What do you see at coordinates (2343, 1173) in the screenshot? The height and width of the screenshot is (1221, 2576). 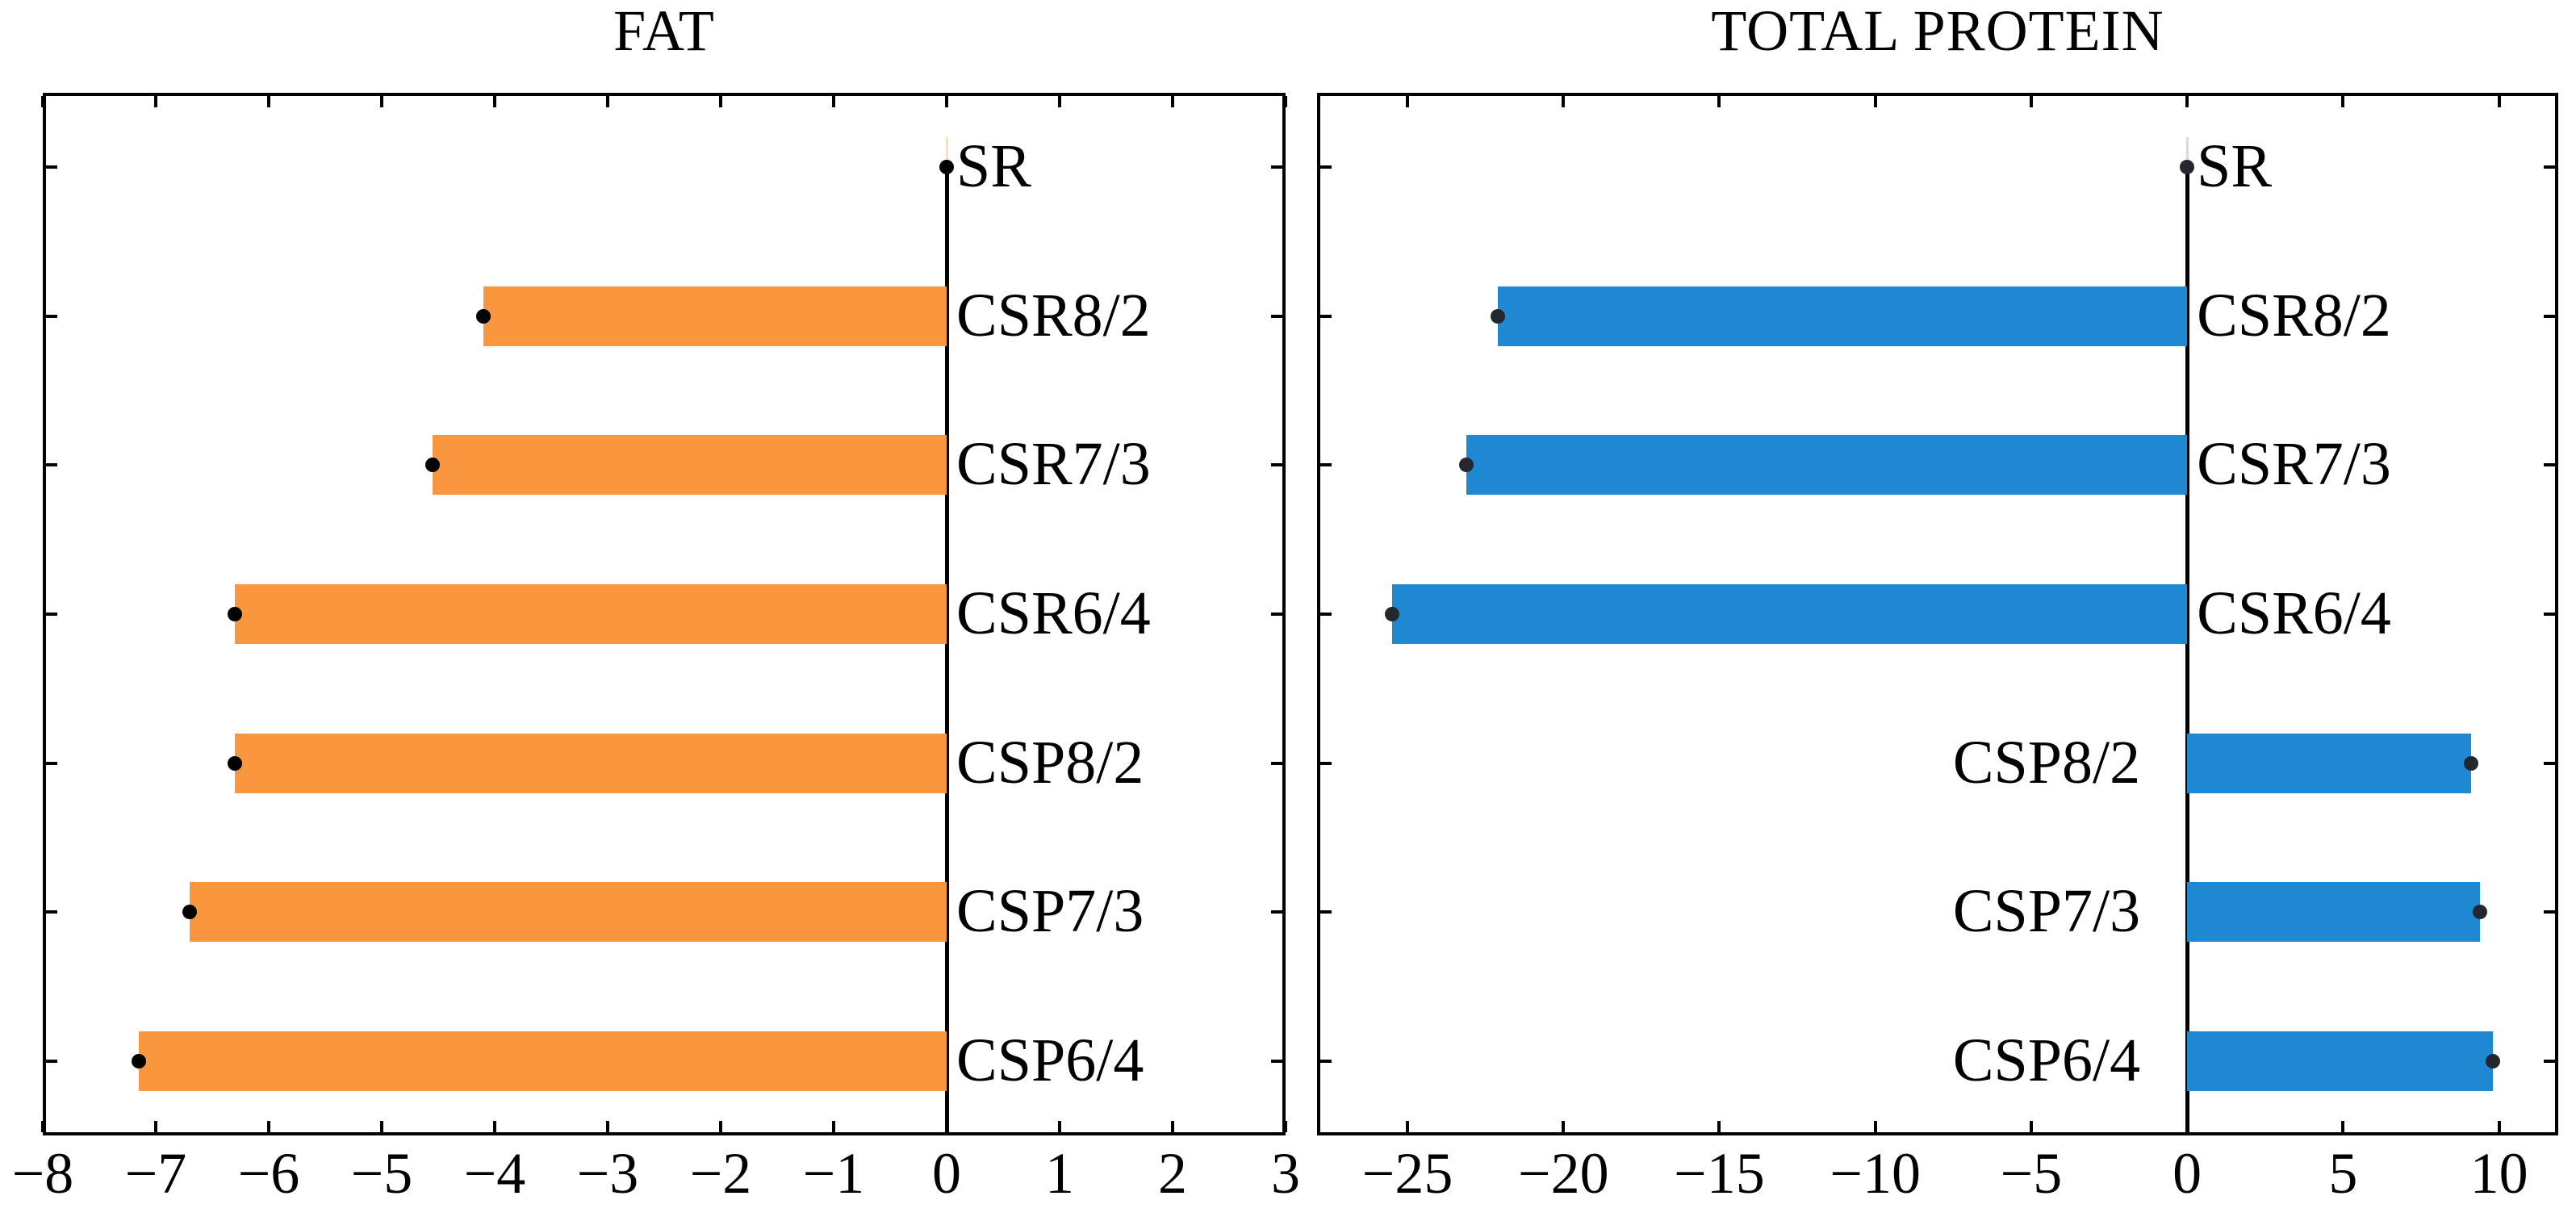 I see `x-tick-label: 5` at bounding box center [2343, 1173].